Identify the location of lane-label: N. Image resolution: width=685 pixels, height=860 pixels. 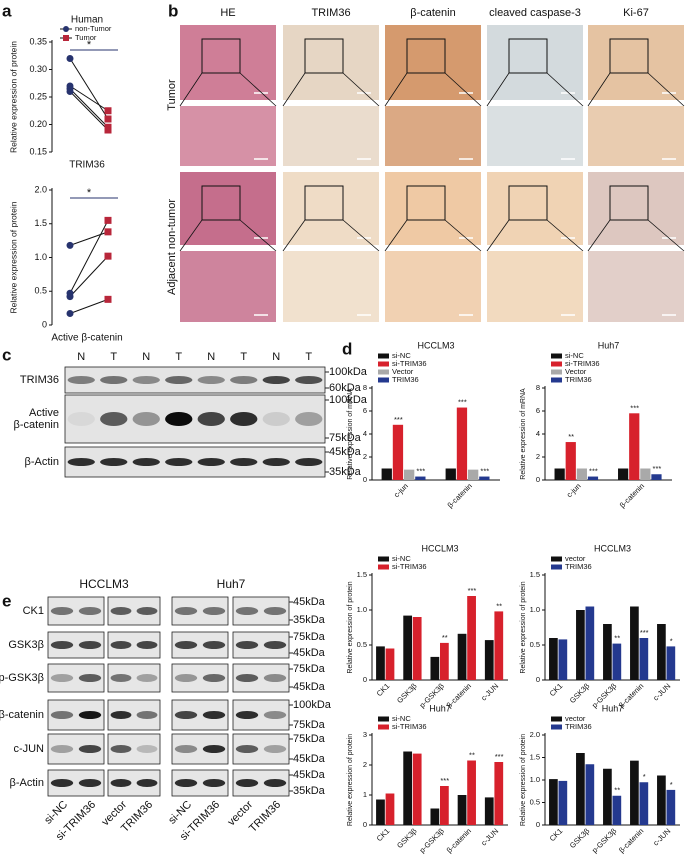
(276, 357).